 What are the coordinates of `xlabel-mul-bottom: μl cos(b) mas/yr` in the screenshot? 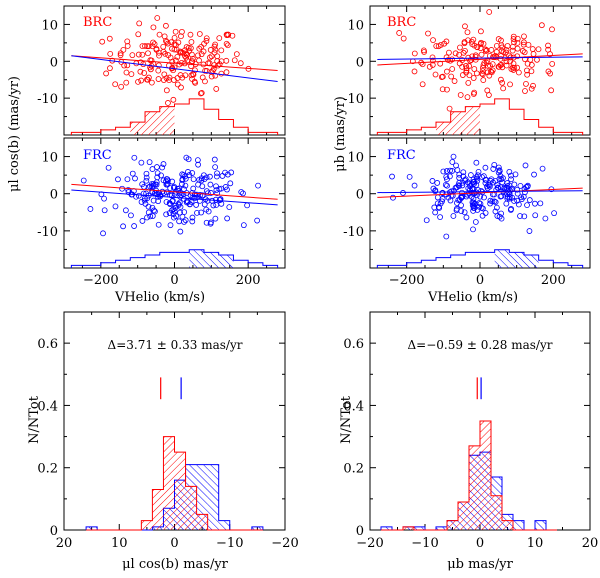 It's located at (175, 564).